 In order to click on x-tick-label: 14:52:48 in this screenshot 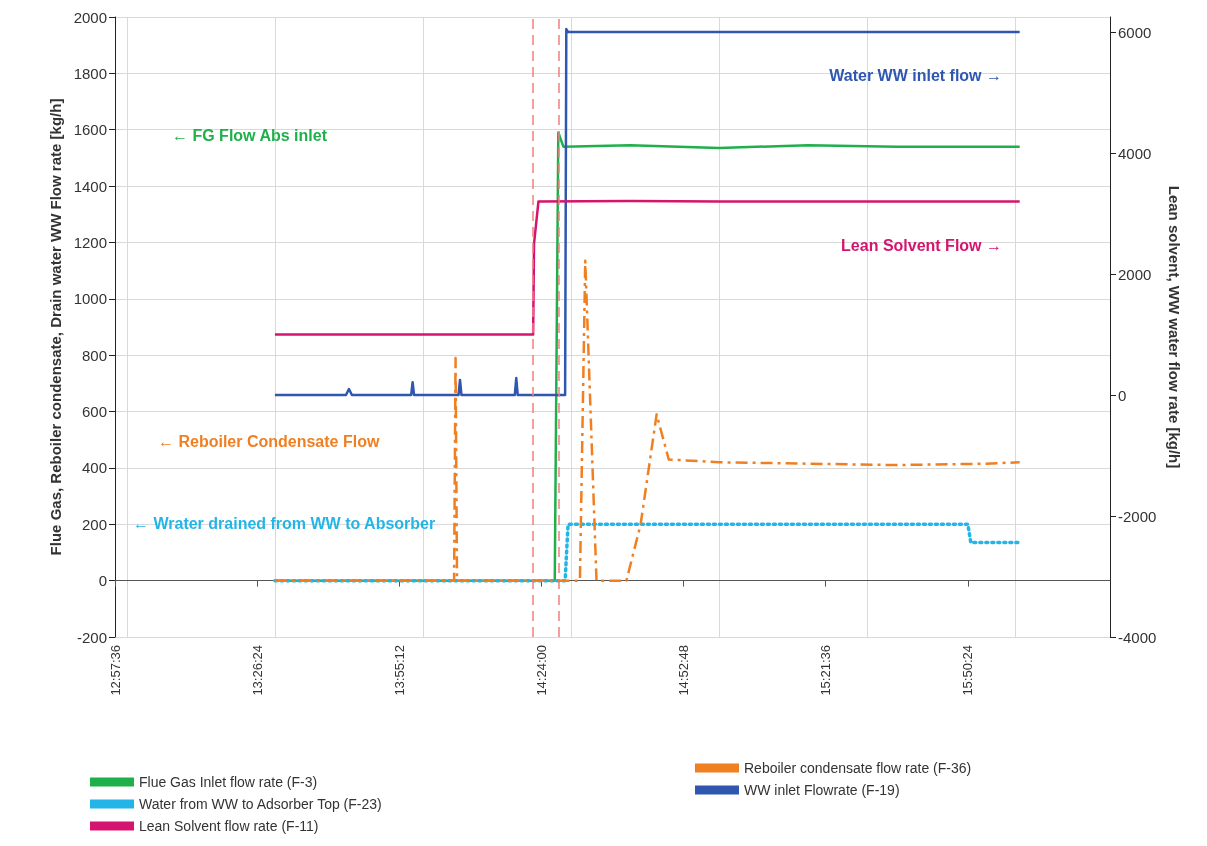, I will do `click(684, 670)`.